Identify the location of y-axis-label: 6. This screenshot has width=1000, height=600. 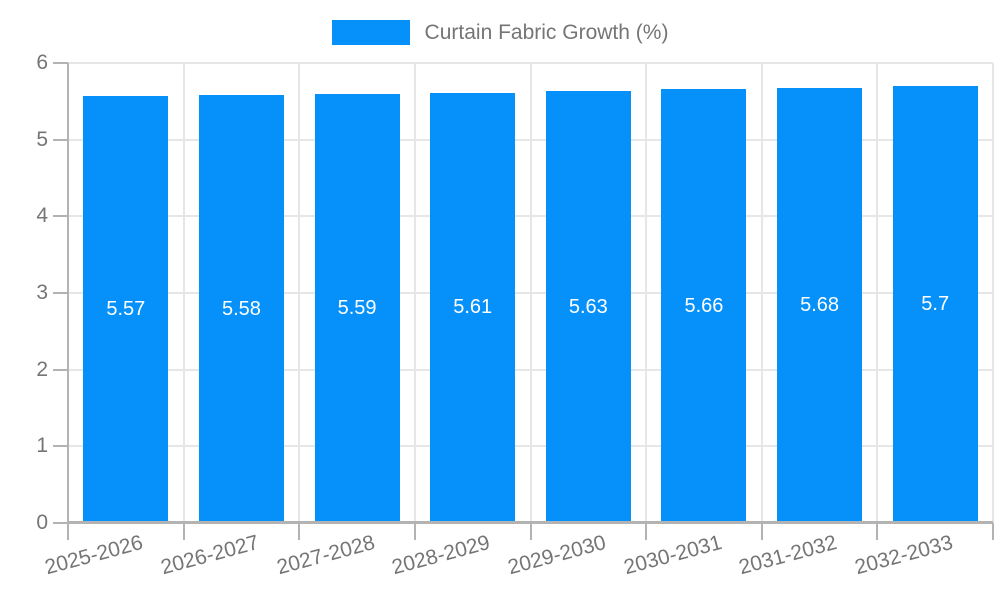
(42, 62).